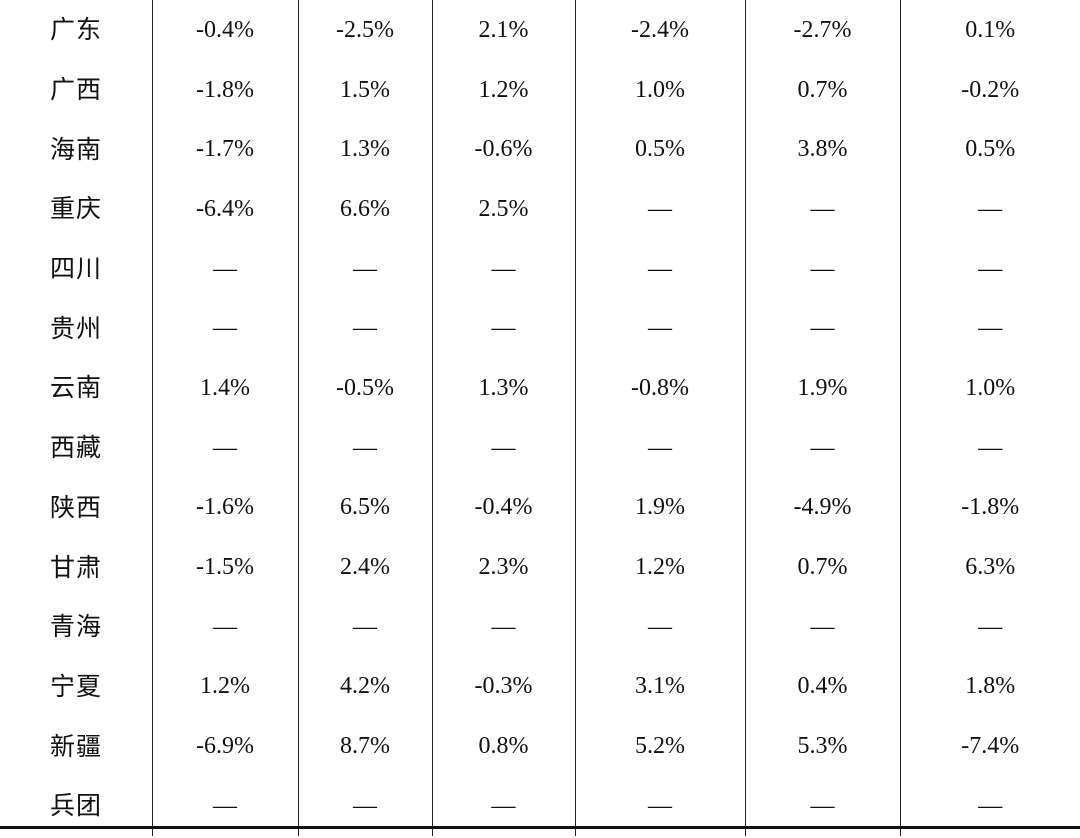 Image resolution: width=1080 pixels, height=838 pixels. I want to click on value-cell: 2.5%, so click(503, 209).